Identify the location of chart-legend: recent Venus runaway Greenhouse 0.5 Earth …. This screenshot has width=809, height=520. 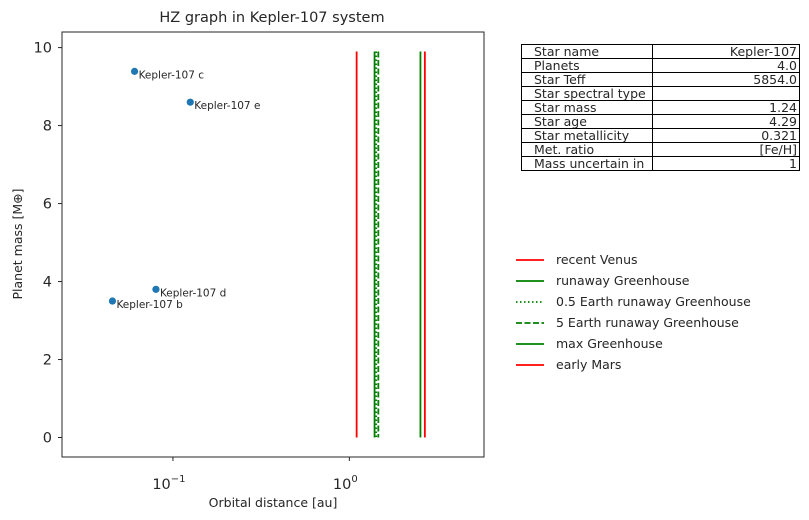
(632, 312).